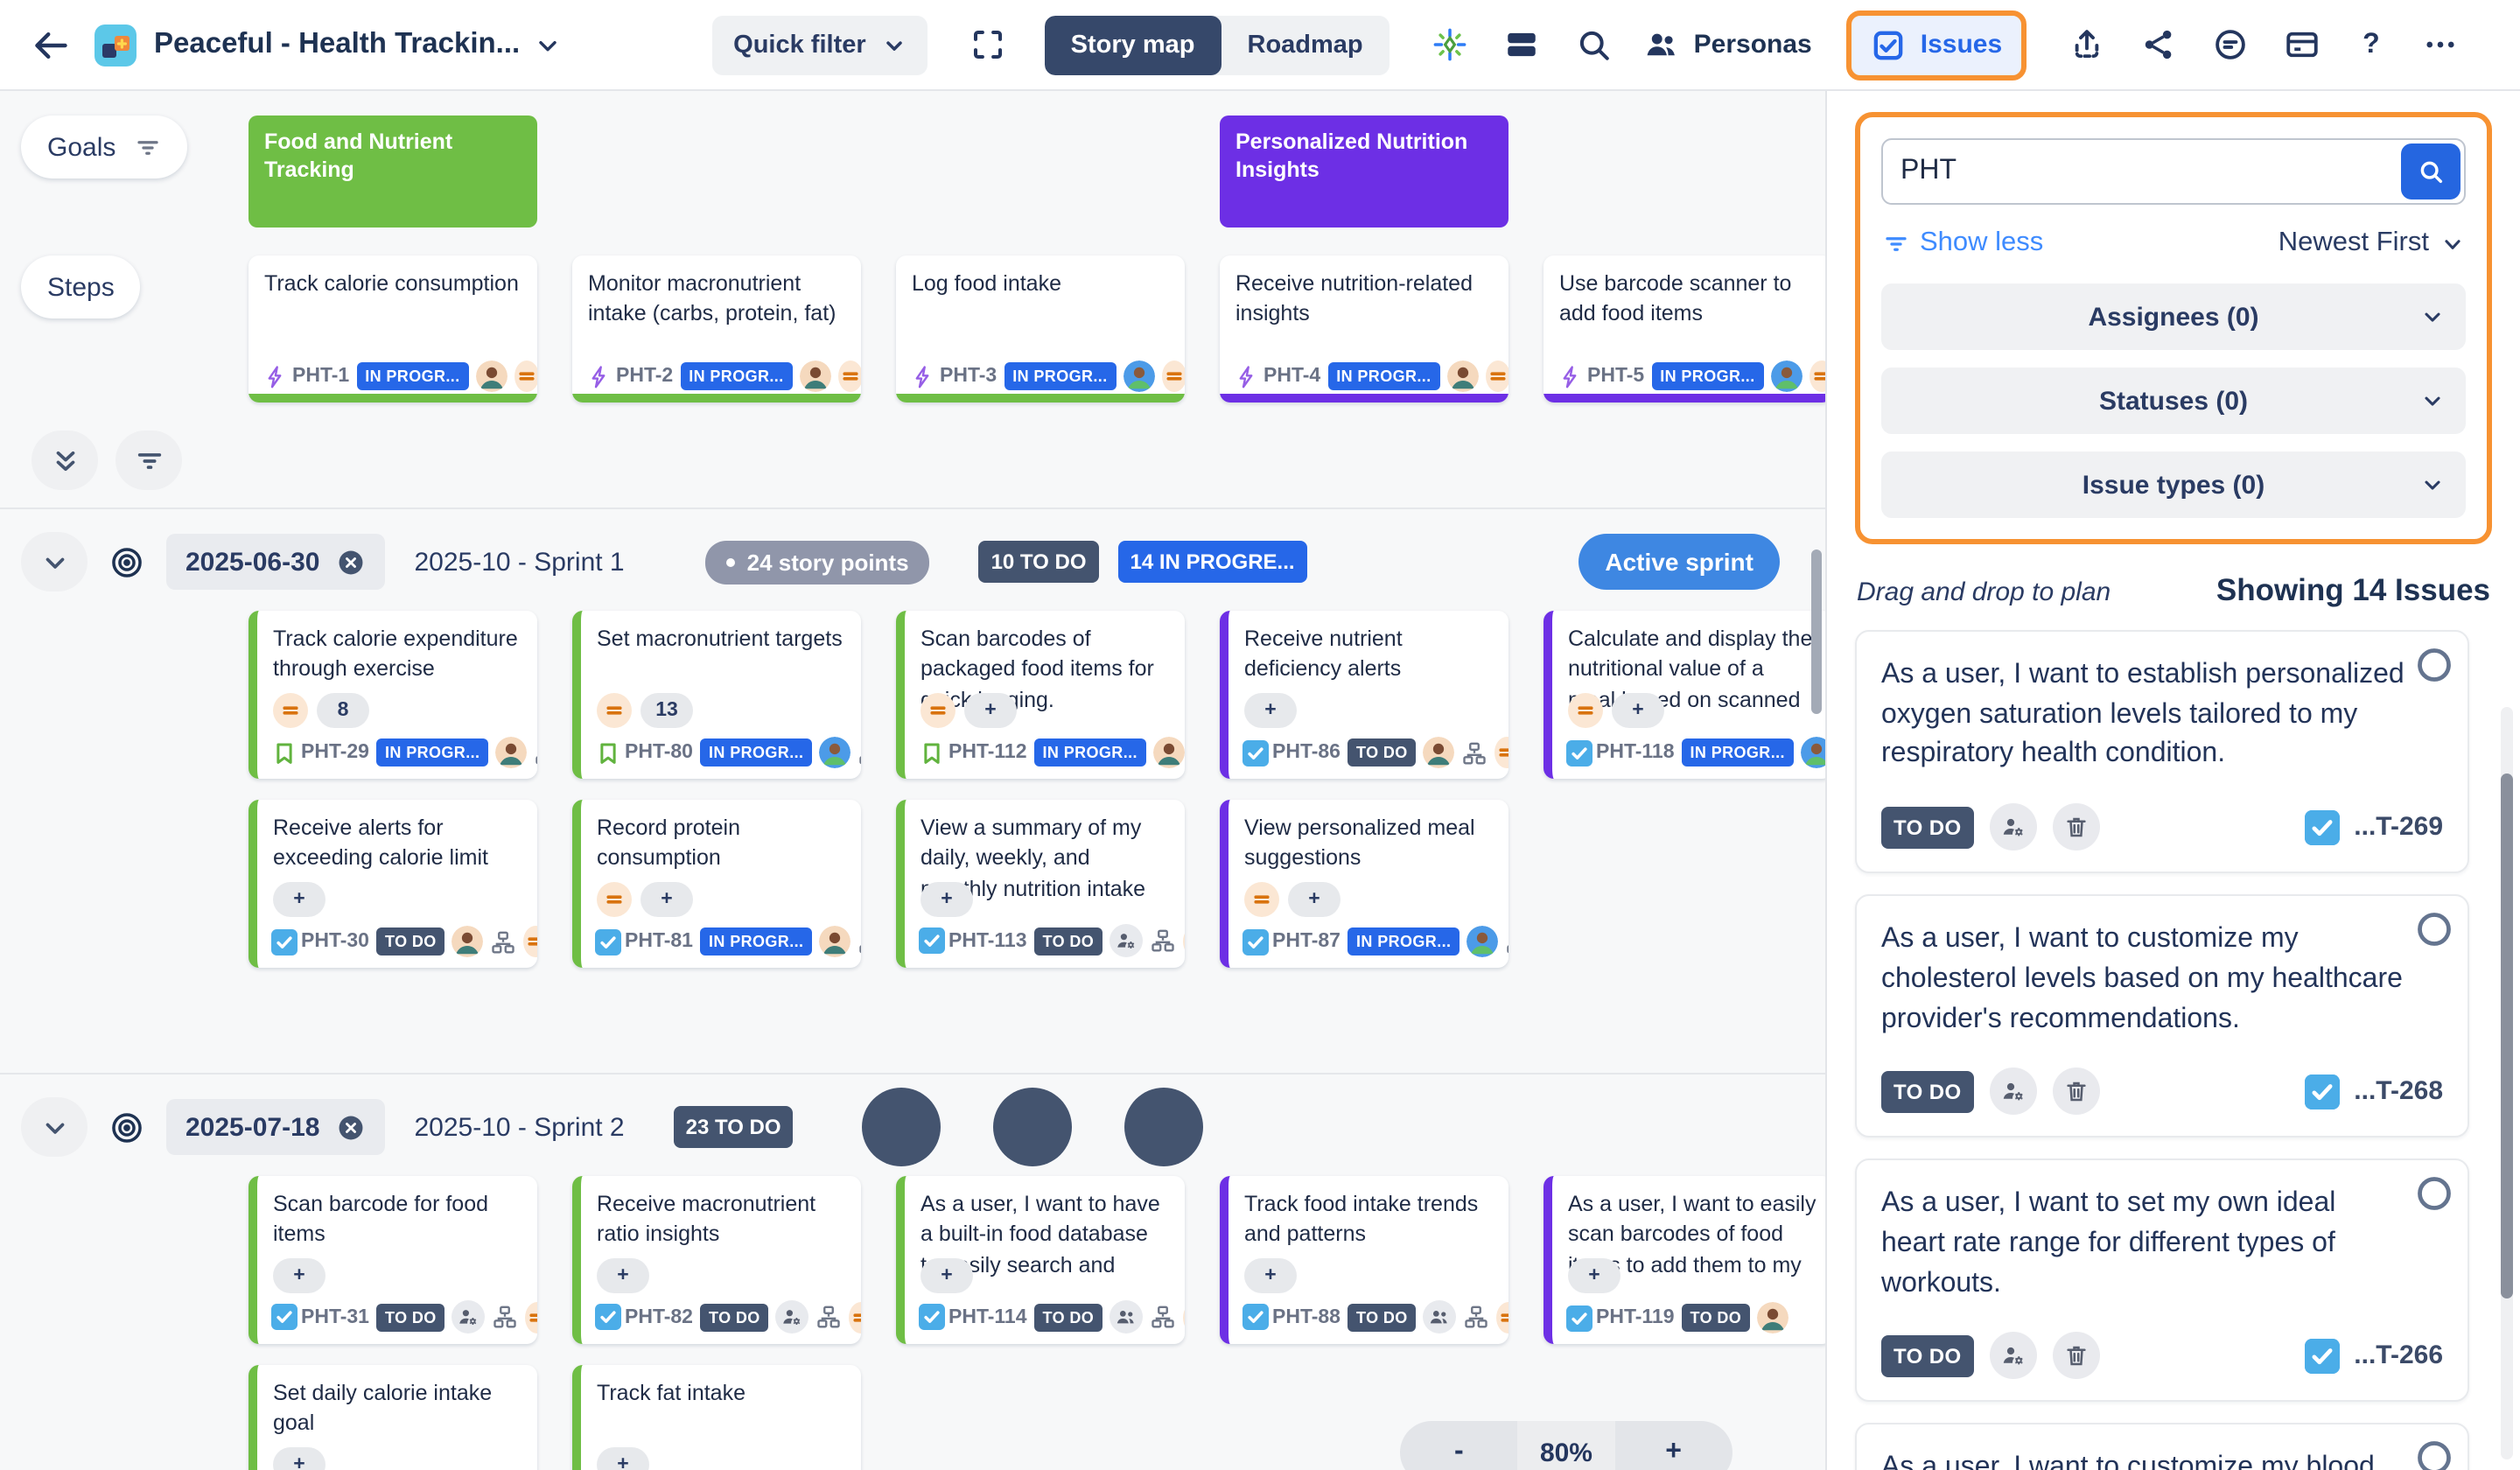 The height and width of the screenshot is (1470, 2520). What do you see at coordinates (988, 44) in the screenshot?
I see `fullscreen-icon` at bounding box center [988, 44].